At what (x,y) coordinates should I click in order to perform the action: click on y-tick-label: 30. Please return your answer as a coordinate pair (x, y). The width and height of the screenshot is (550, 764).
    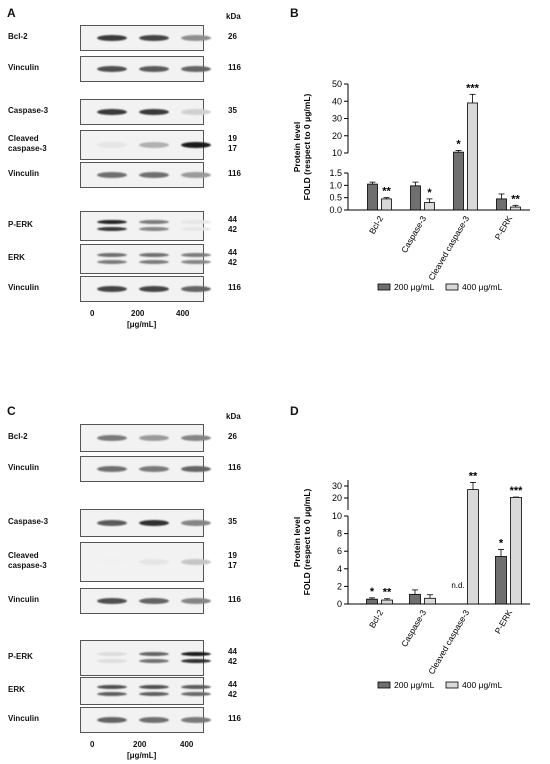
    Looking at the image, I should click on (337, 119).